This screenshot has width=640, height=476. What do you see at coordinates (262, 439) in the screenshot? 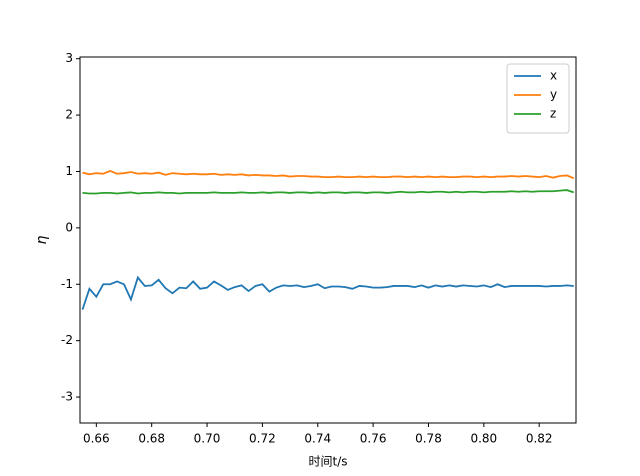
I see `x-tick-label: 0.72` at bounding box center [262, 439].